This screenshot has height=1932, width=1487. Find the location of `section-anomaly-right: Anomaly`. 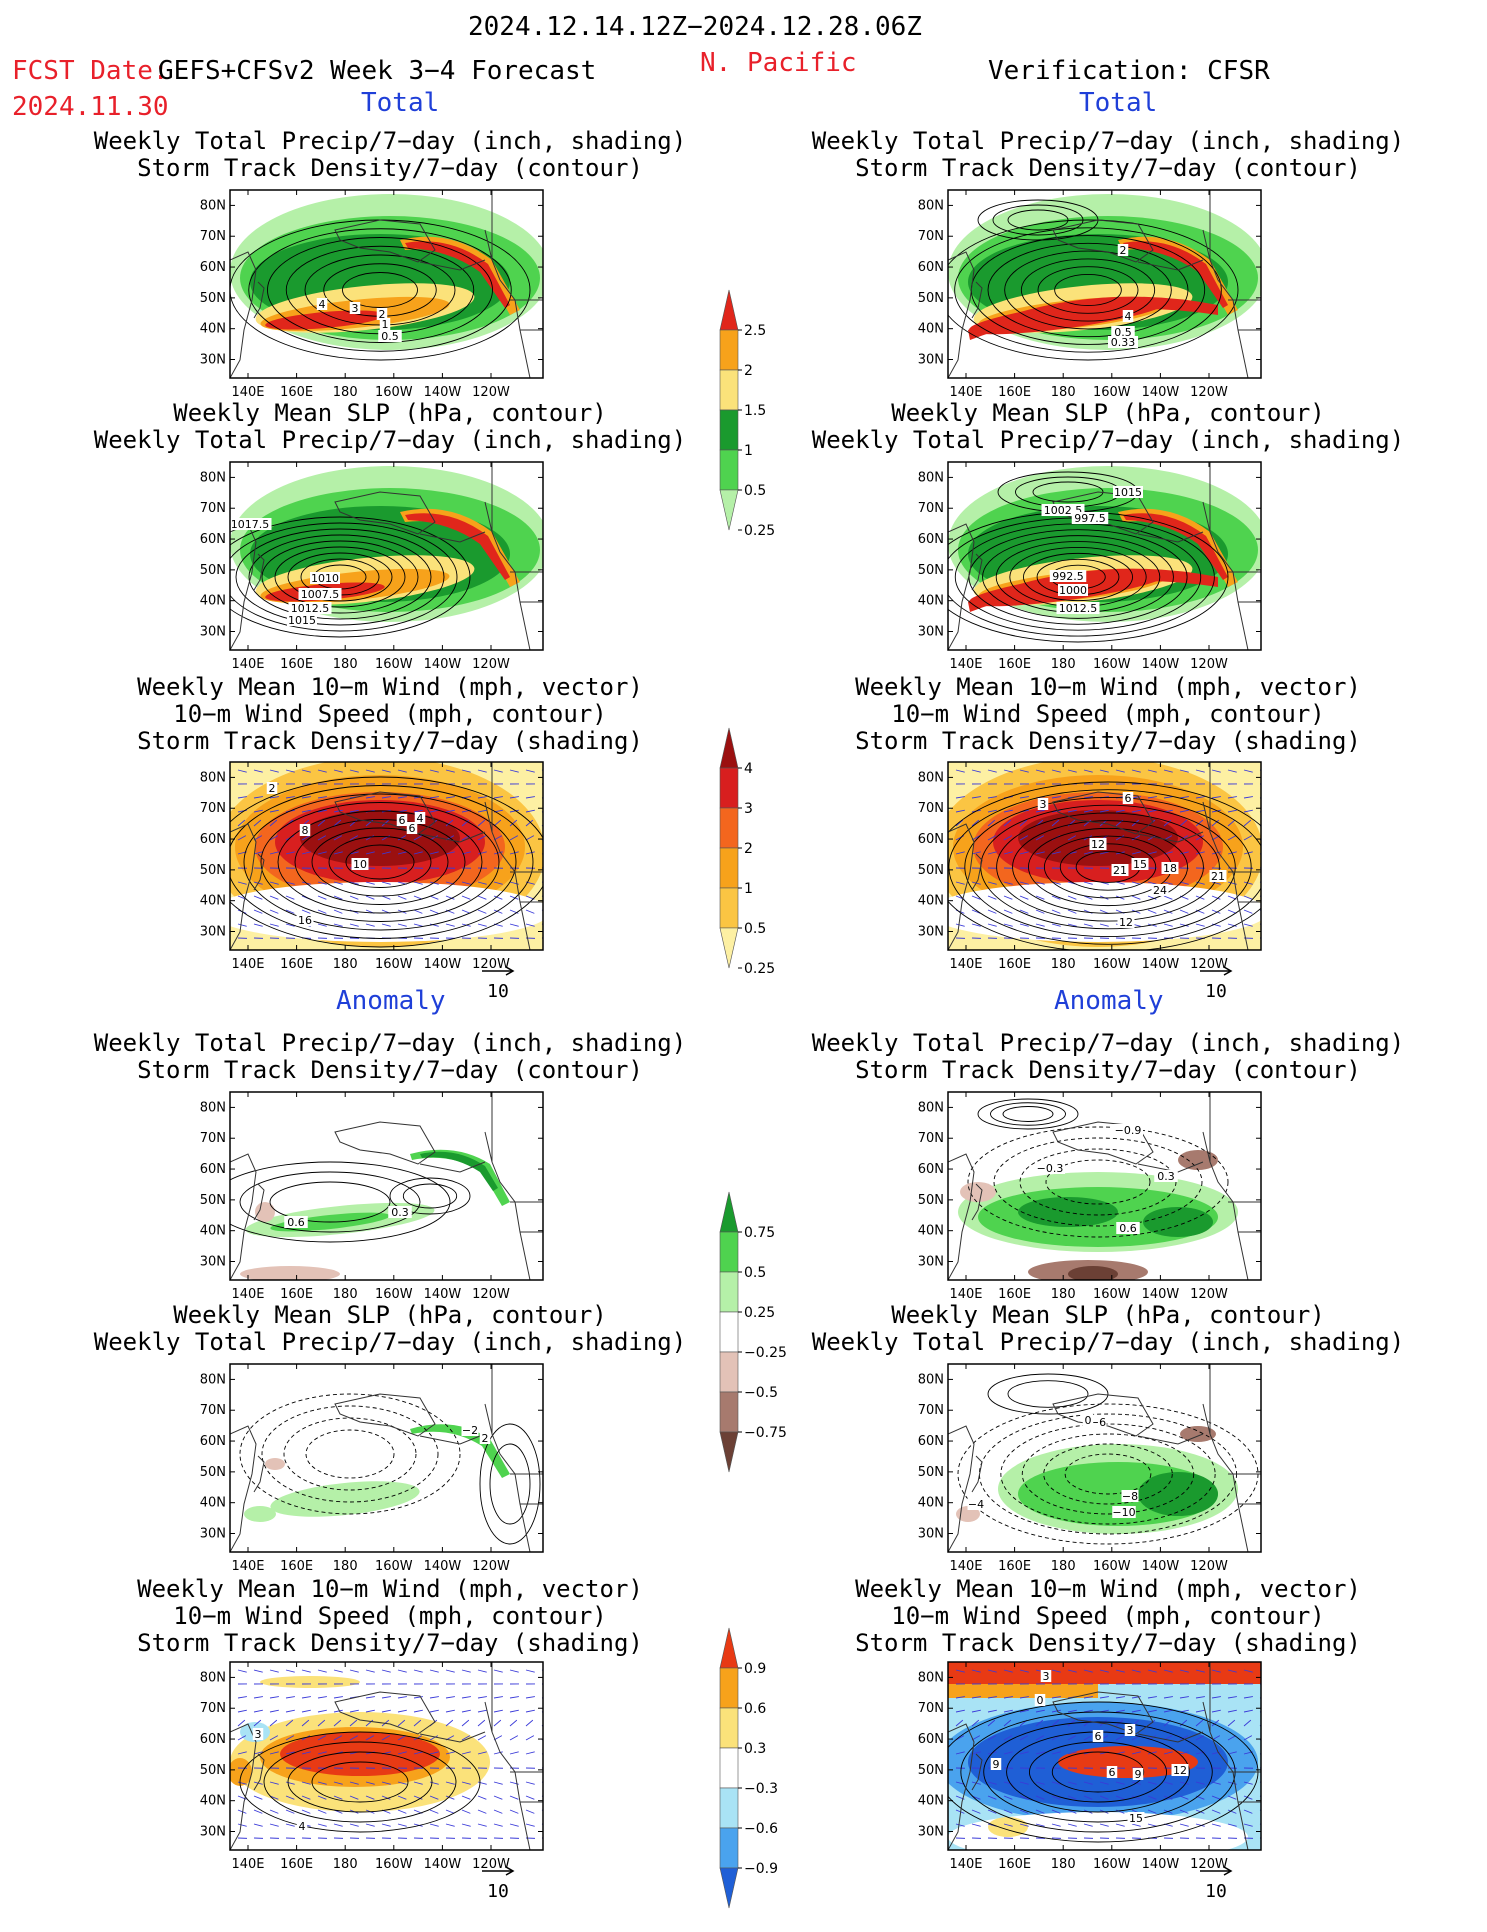

section-anomaly-right: Anomaly is located at coordinates (1109, 1001).